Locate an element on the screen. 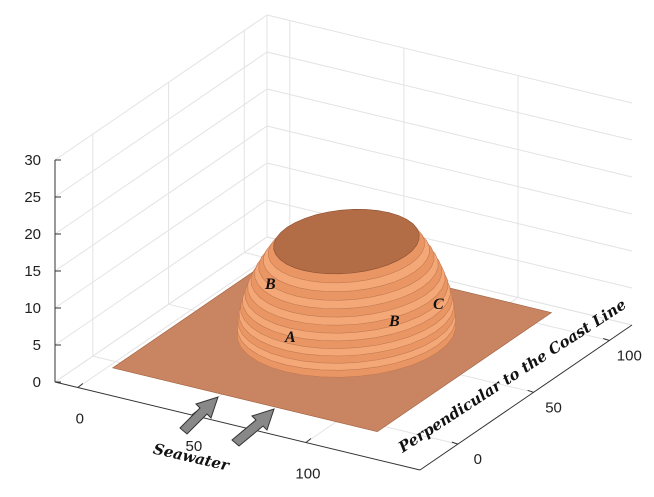 This screenshot has height=497, width=654. annotation: C is located at coordinates (438, 304).